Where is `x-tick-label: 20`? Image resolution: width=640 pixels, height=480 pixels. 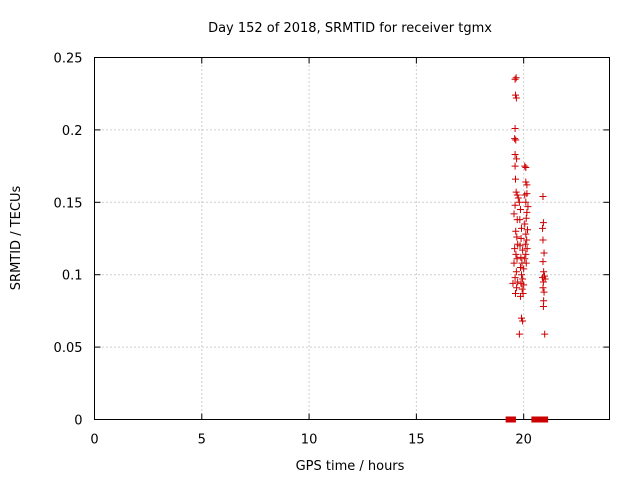 x-tick-label: 20 is located at coordinates (523, 440).